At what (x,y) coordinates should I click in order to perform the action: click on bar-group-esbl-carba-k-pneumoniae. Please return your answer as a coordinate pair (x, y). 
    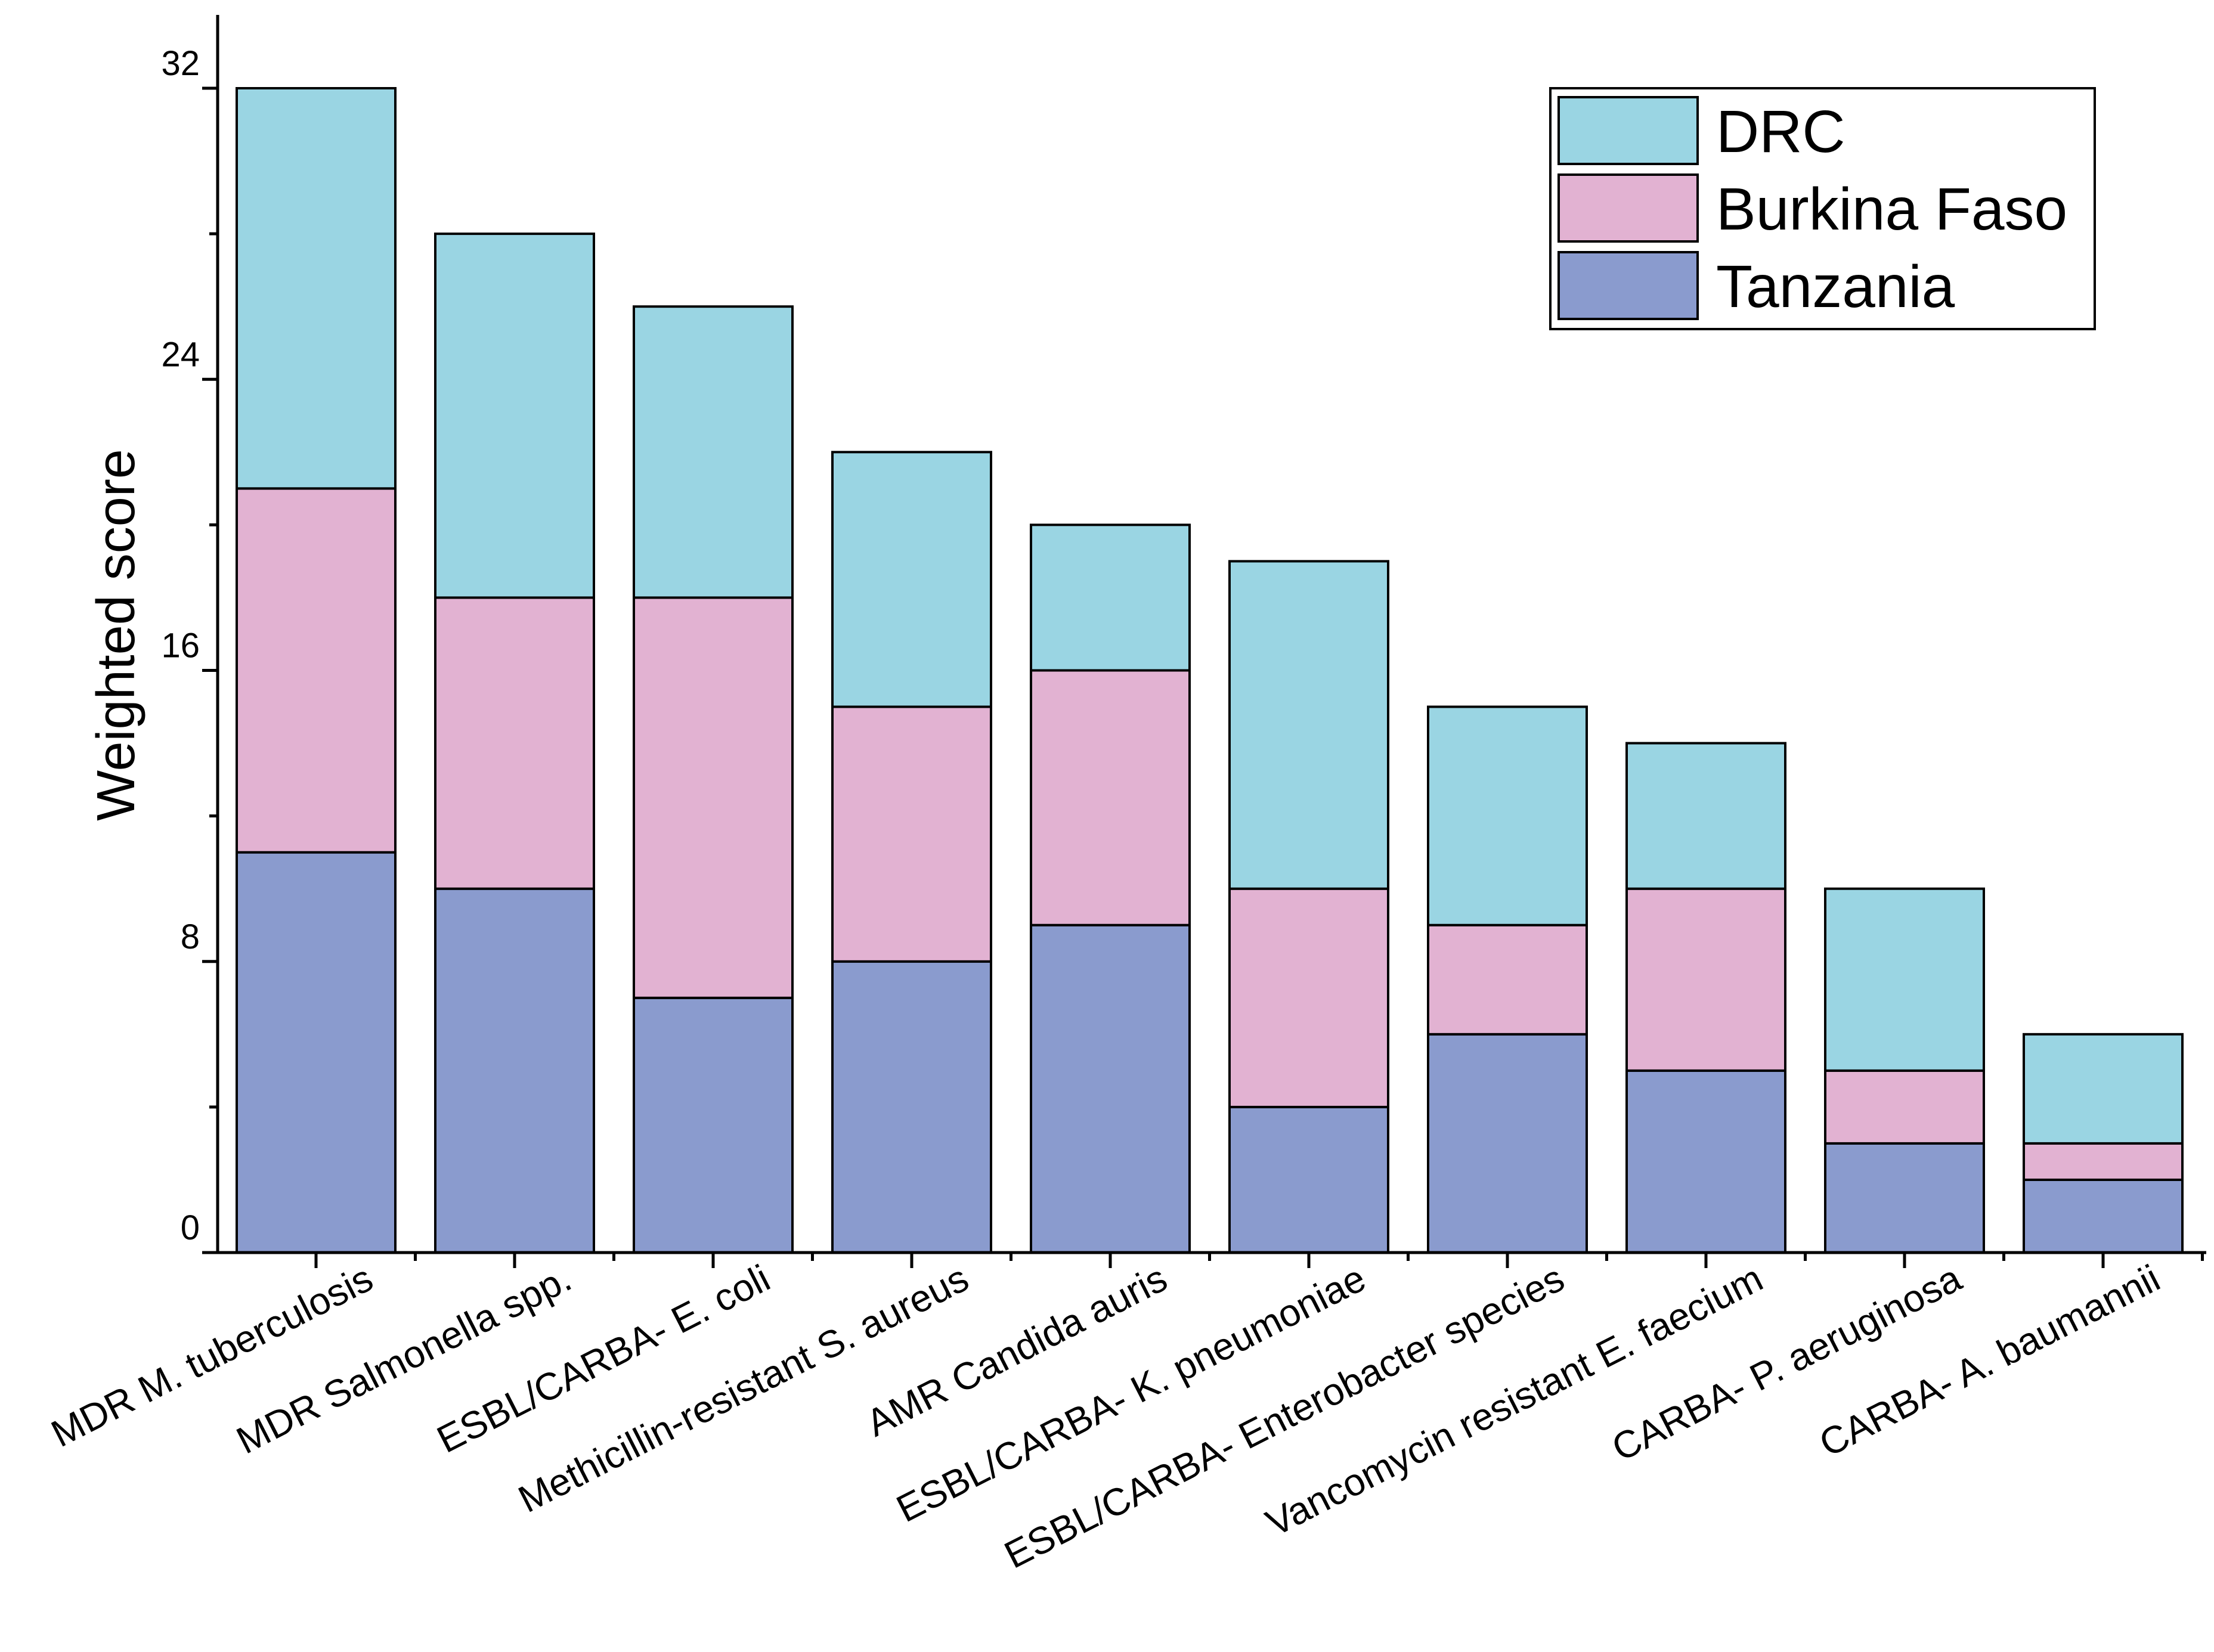
    Looking at the image, I should click on (1308, 907).